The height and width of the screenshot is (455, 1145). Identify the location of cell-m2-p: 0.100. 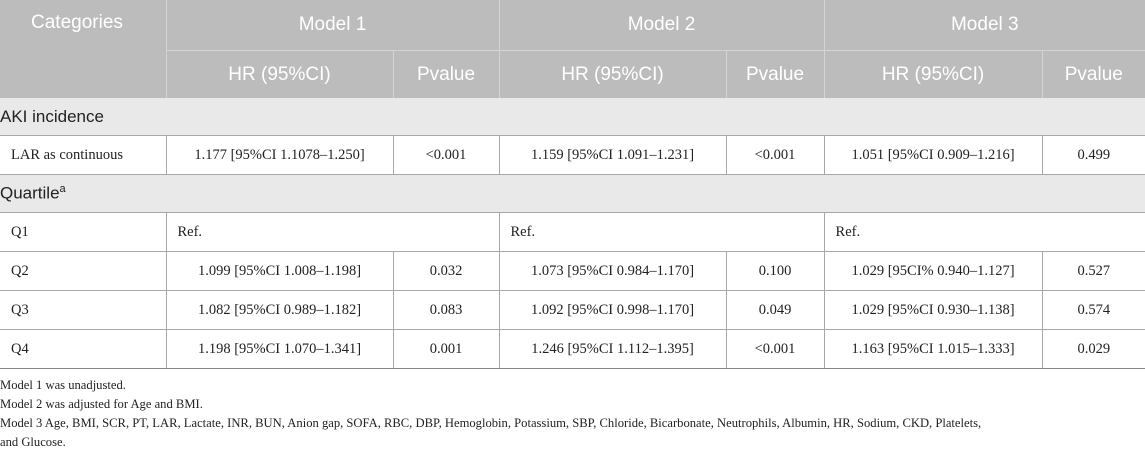
(775, 271).